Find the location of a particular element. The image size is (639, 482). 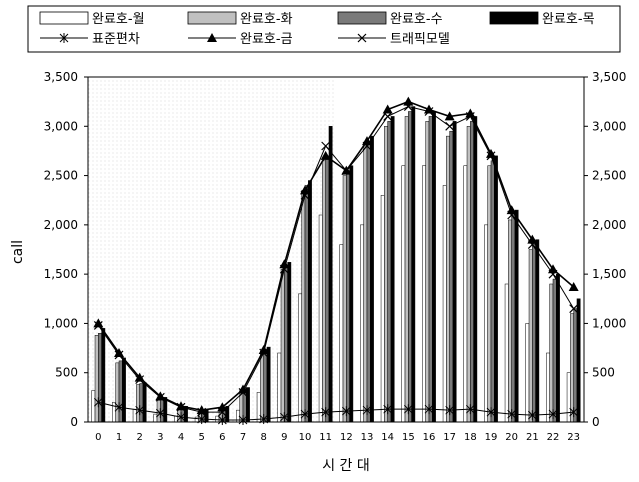

x-tick-label: 4 is located at coordinates (181, 437).